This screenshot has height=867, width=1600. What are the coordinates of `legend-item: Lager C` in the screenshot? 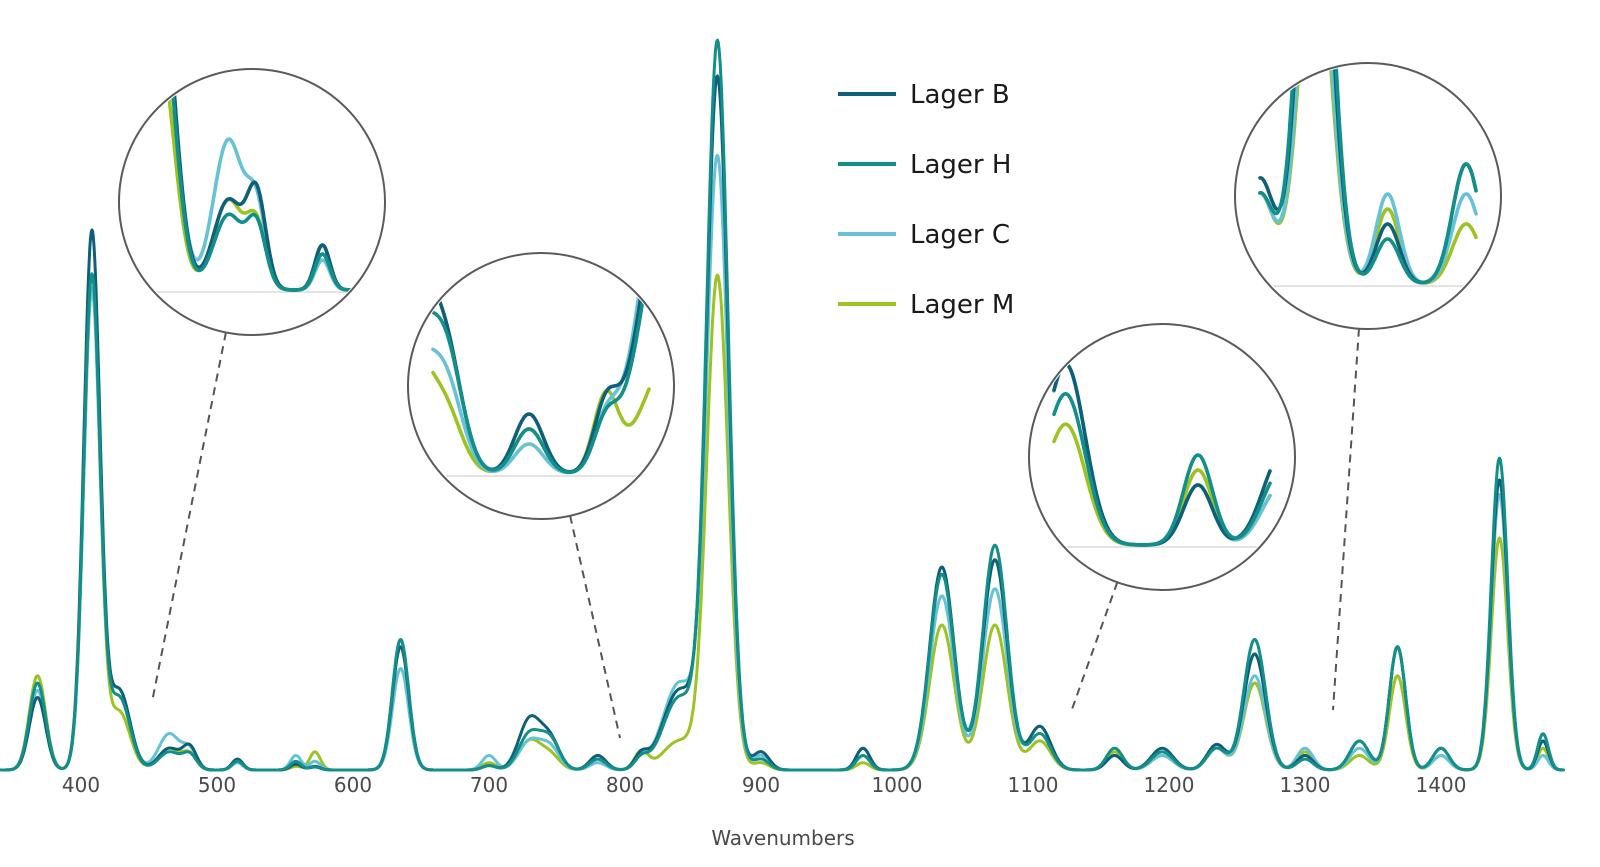 It's located at (924, 235).